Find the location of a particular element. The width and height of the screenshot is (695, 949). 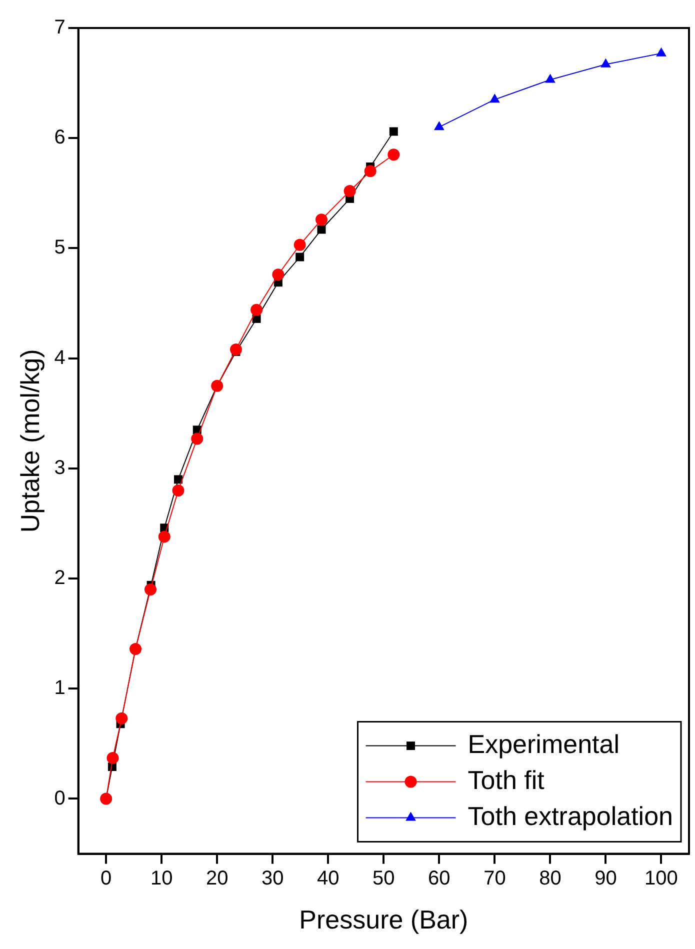

y-tick-label: 5 is located at coordinates (60, 247).